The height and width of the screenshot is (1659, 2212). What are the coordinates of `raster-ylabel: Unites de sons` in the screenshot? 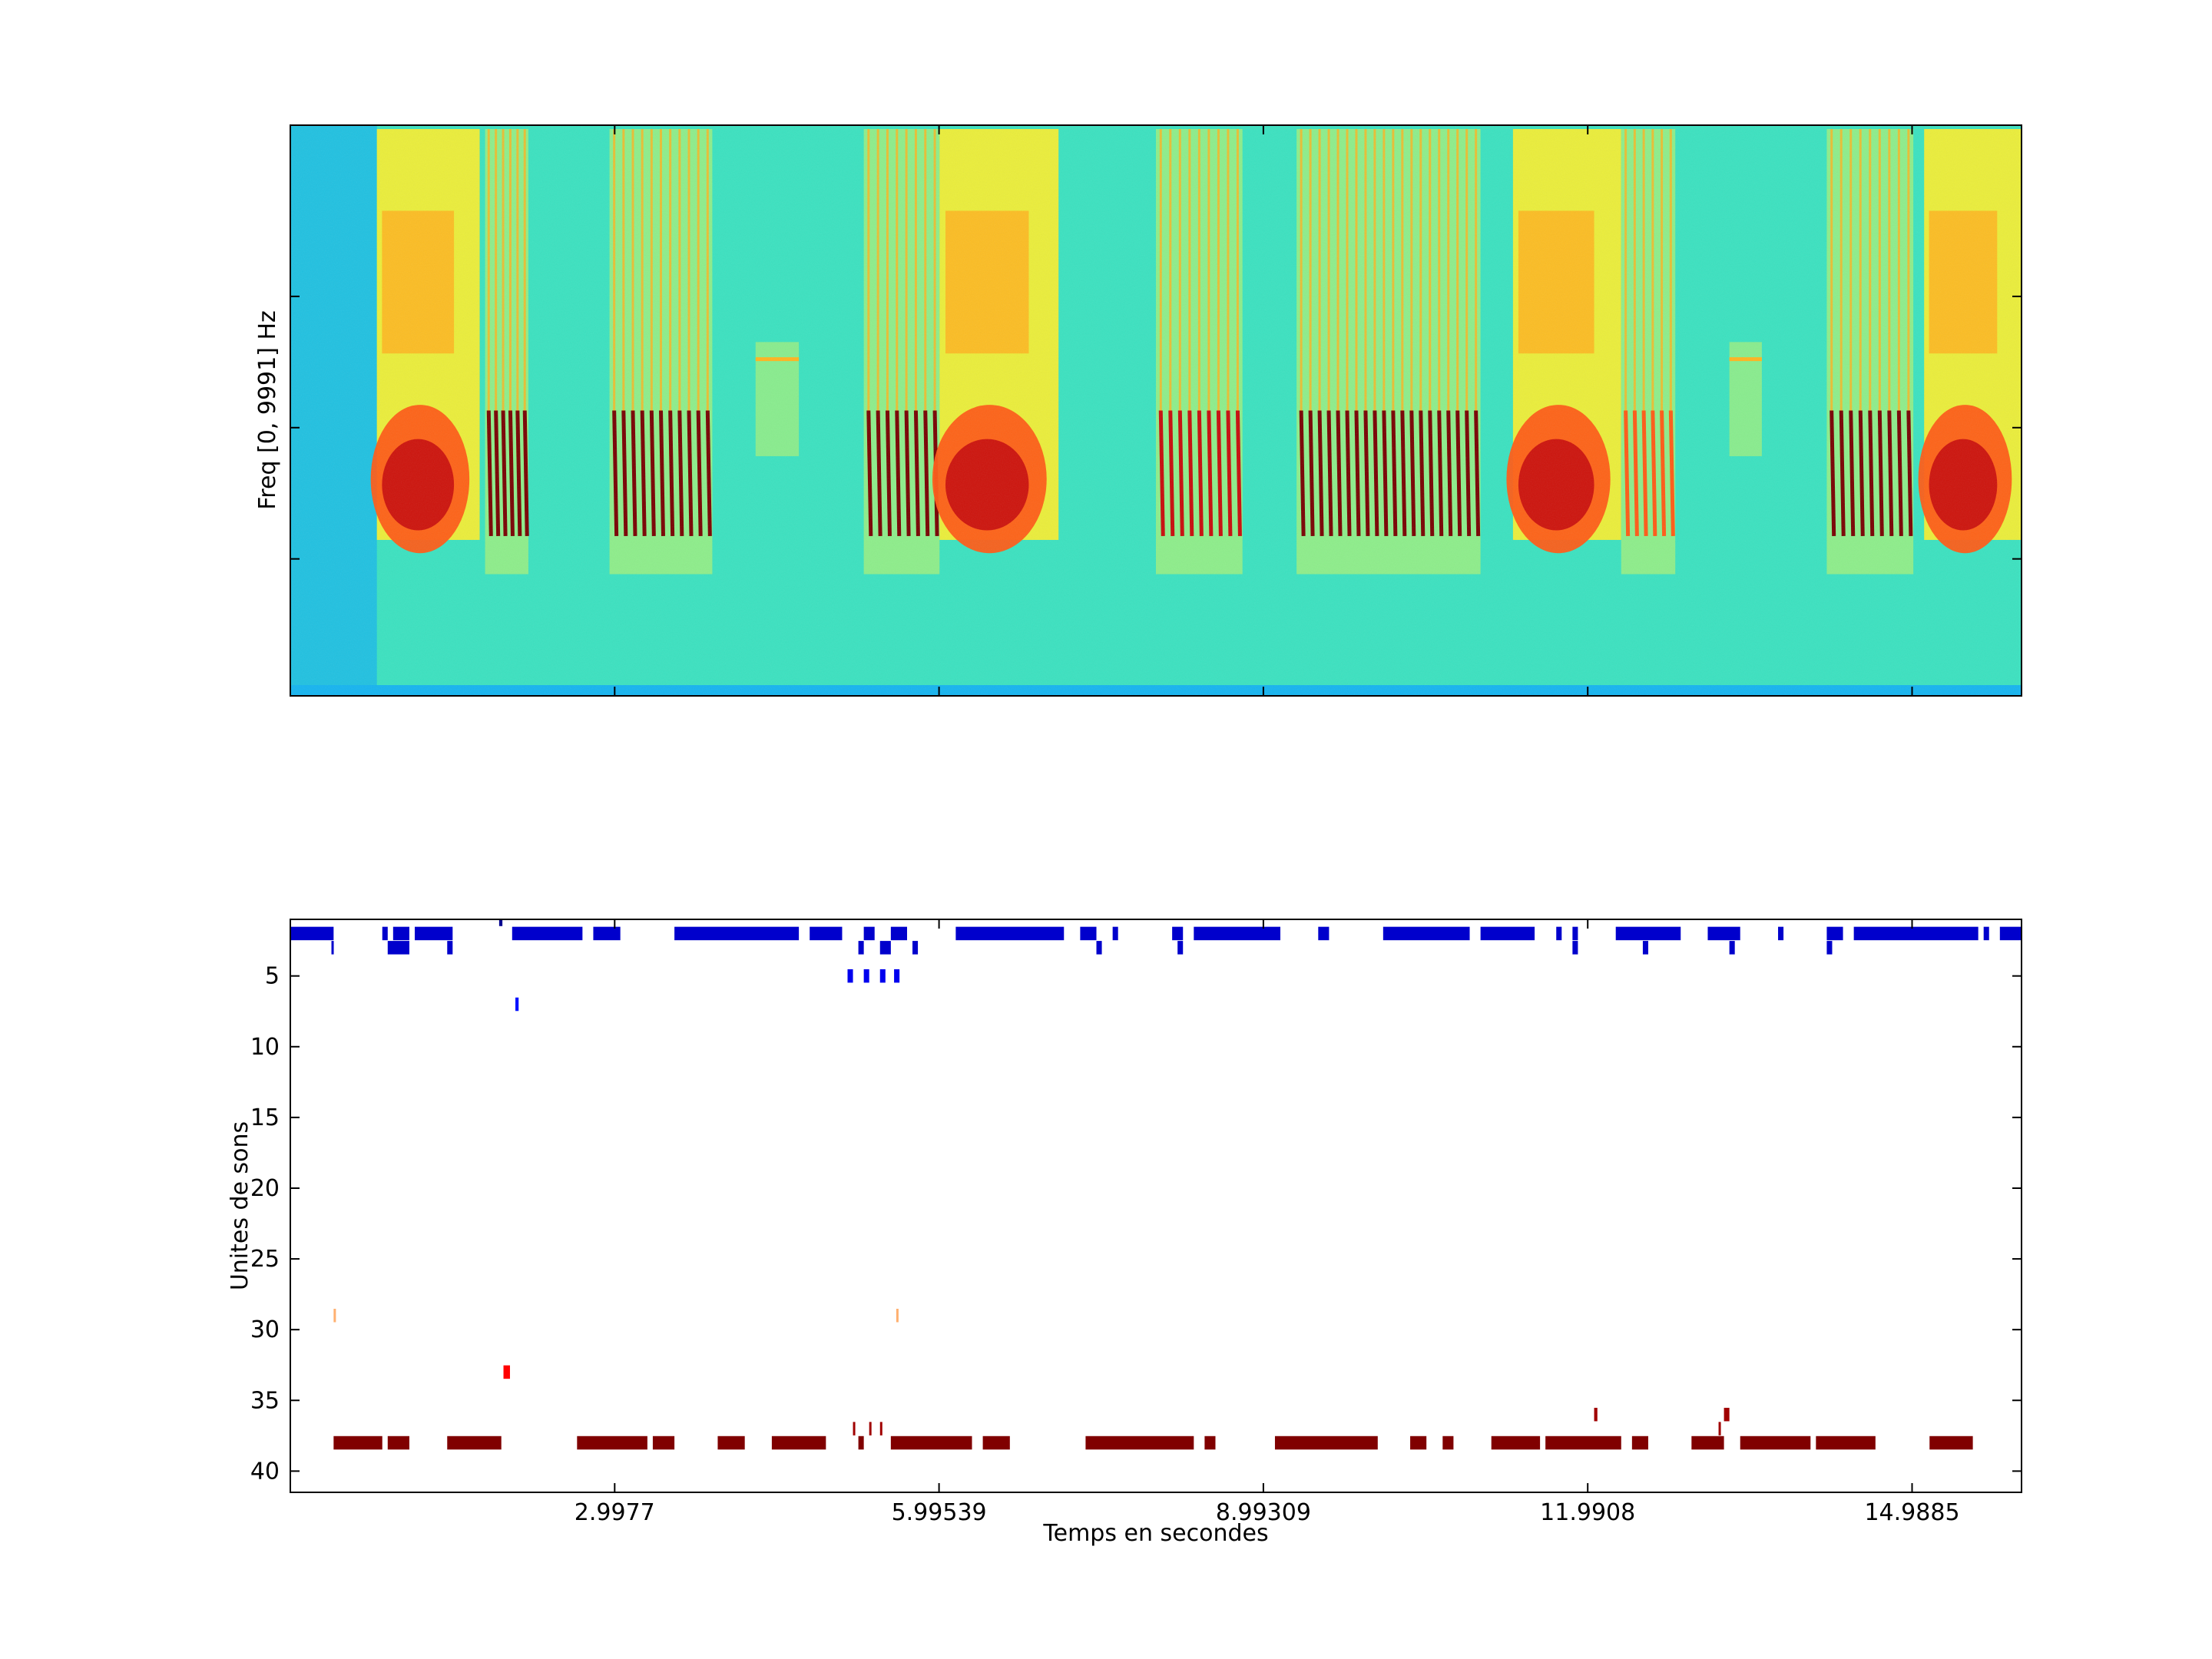 It's located at (240, 1206).